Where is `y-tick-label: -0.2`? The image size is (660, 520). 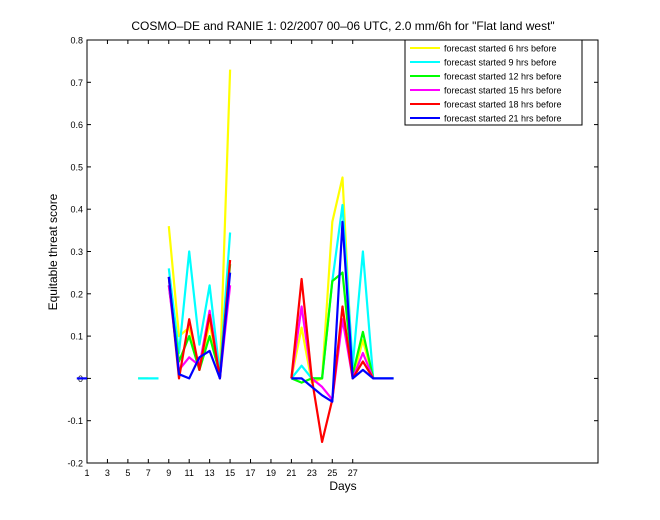
y-tick-label: -0.2 is located at coordinates (75, 464).